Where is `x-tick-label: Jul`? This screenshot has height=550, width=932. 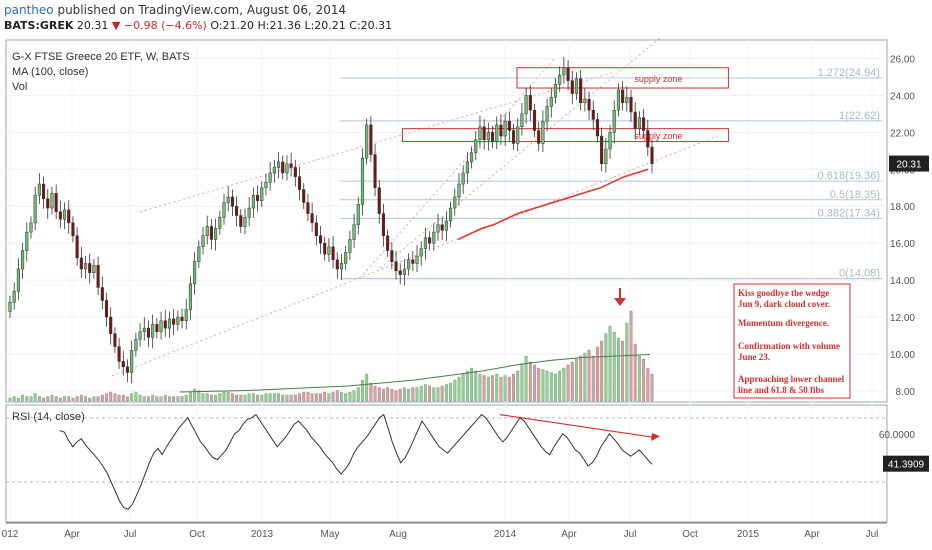
x-tick-label: Jul is located at coordinates (130, 534).